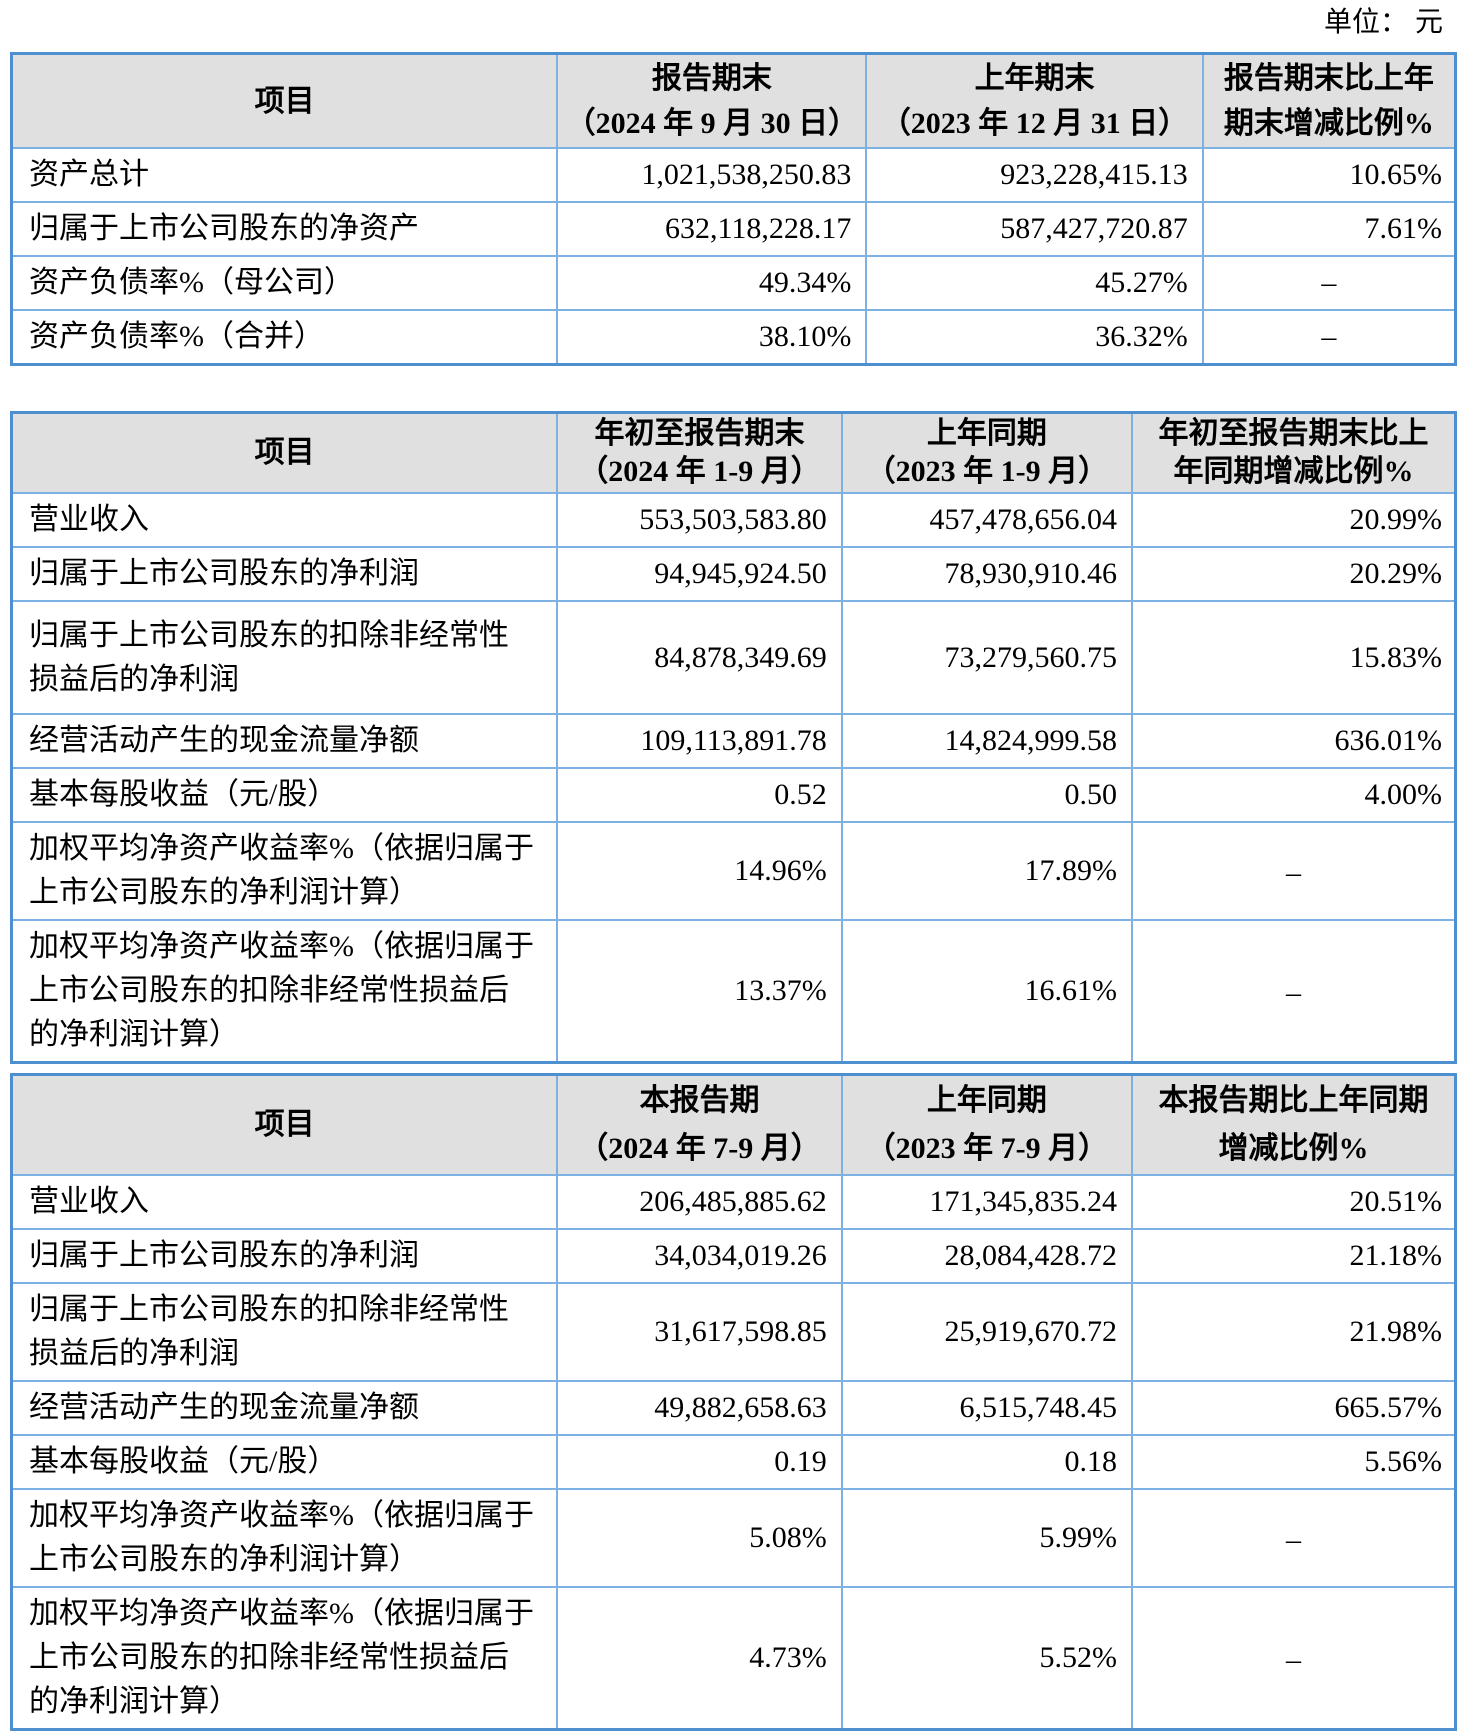  I want to click on row-label: 归属于上市公司股东的净资产, so click(284, 229).